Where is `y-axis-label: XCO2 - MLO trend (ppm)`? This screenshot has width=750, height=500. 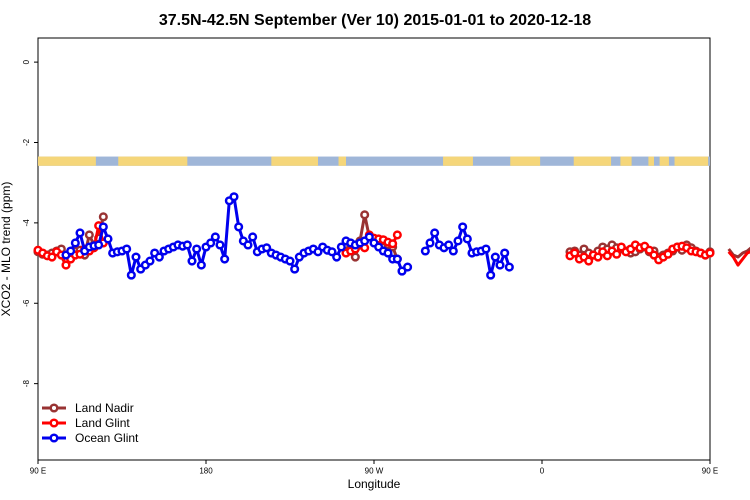 y-axis-label: XCO2 - MLO trend (ppm) is located at coordinates (6, 249).